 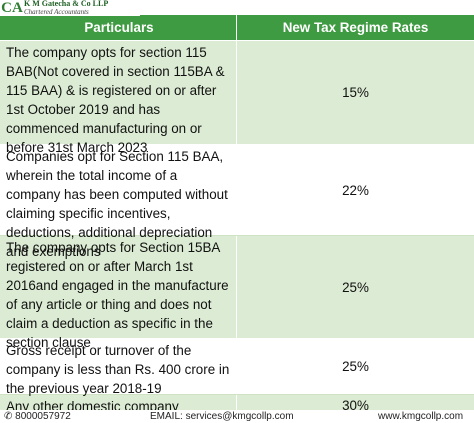 I want to click on phone: ✆ 8000057972, so click(x=37, y=416).